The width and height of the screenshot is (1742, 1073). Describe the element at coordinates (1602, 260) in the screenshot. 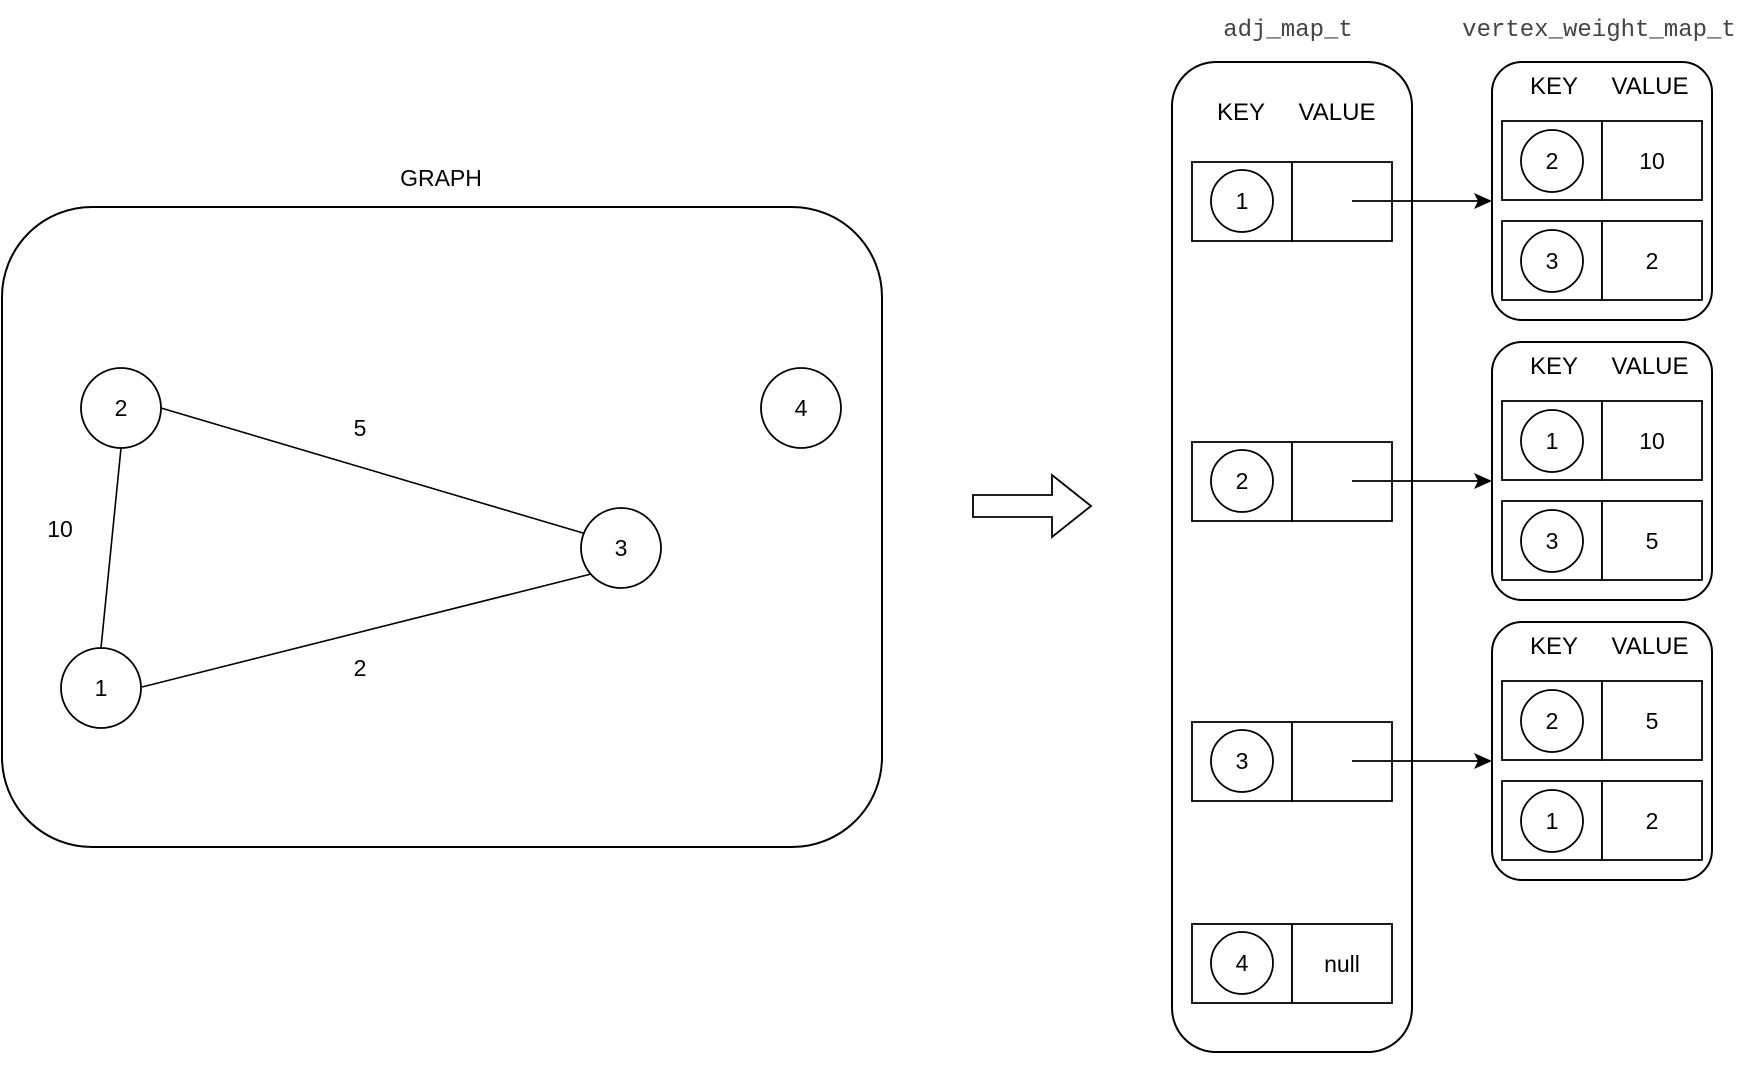

I see `weight-map-row: 3 2` at that location.